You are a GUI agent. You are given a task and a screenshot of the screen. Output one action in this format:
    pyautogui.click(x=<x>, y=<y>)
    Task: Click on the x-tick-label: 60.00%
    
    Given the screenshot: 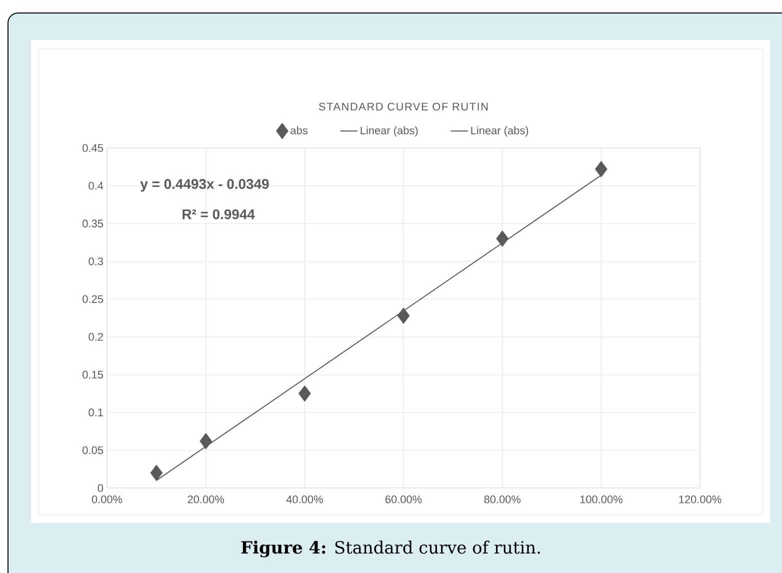 What is the action you would take?
    pyautogui.click(x=403, y=500)
    